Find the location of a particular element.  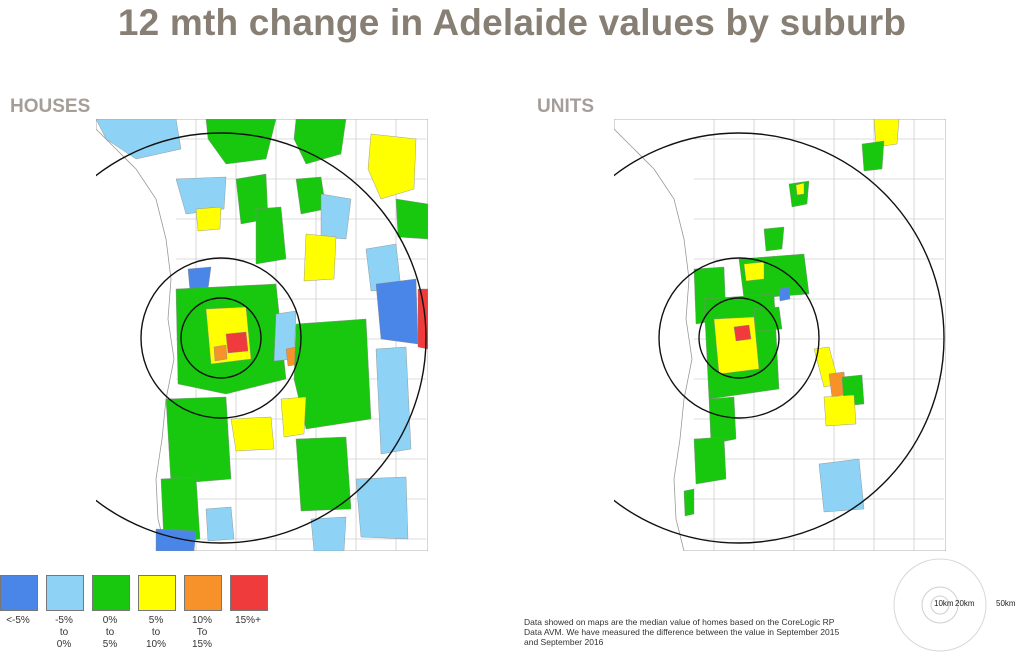

legend-item: 0% to 5% is located at coordinates (115, 613).